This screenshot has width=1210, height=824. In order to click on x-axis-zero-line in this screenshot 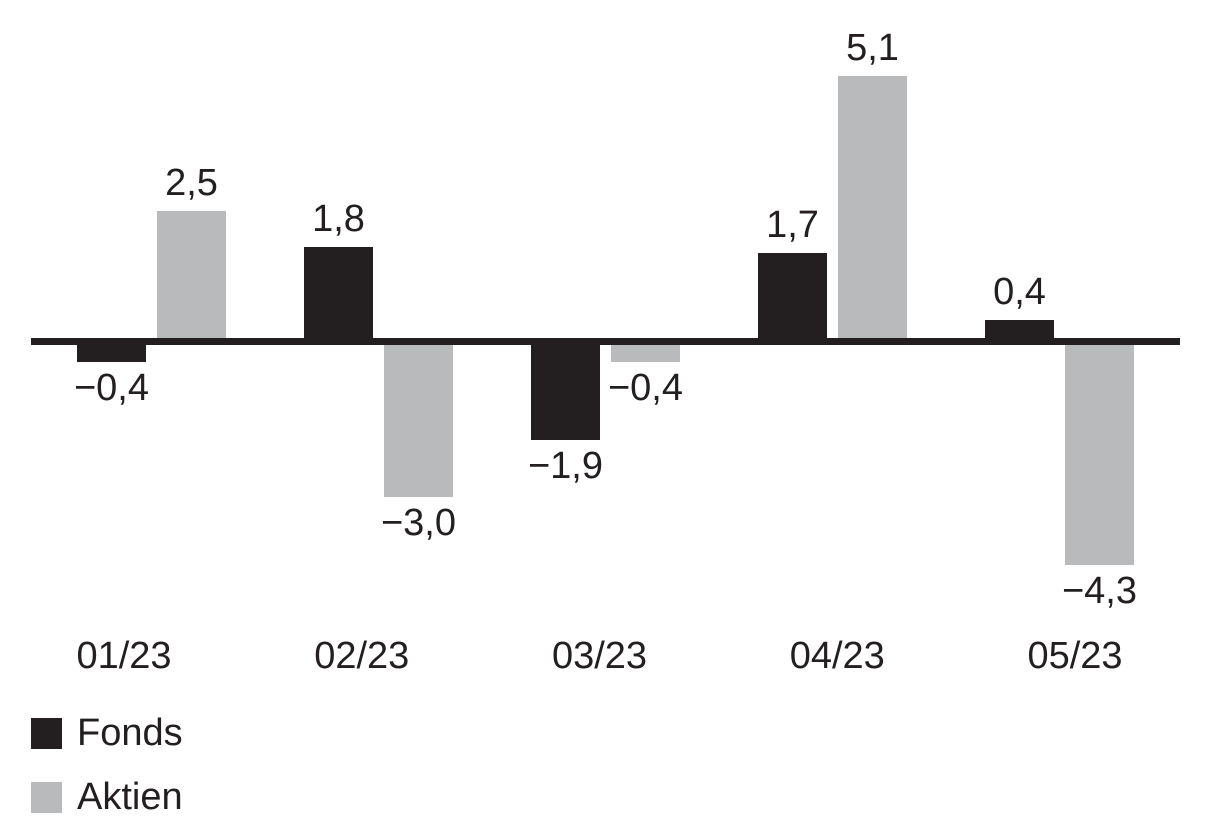, I will do `click(605, 341)`.